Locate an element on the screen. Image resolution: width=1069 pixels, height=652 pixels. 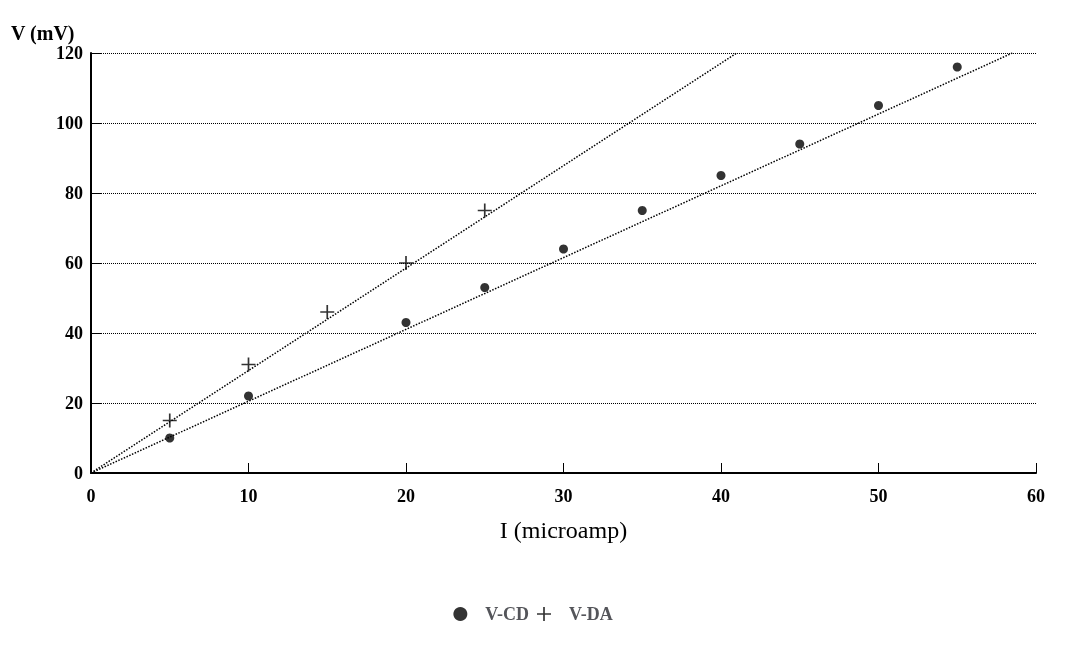
legend-label: V-DA is located at coordinates (591, 614).